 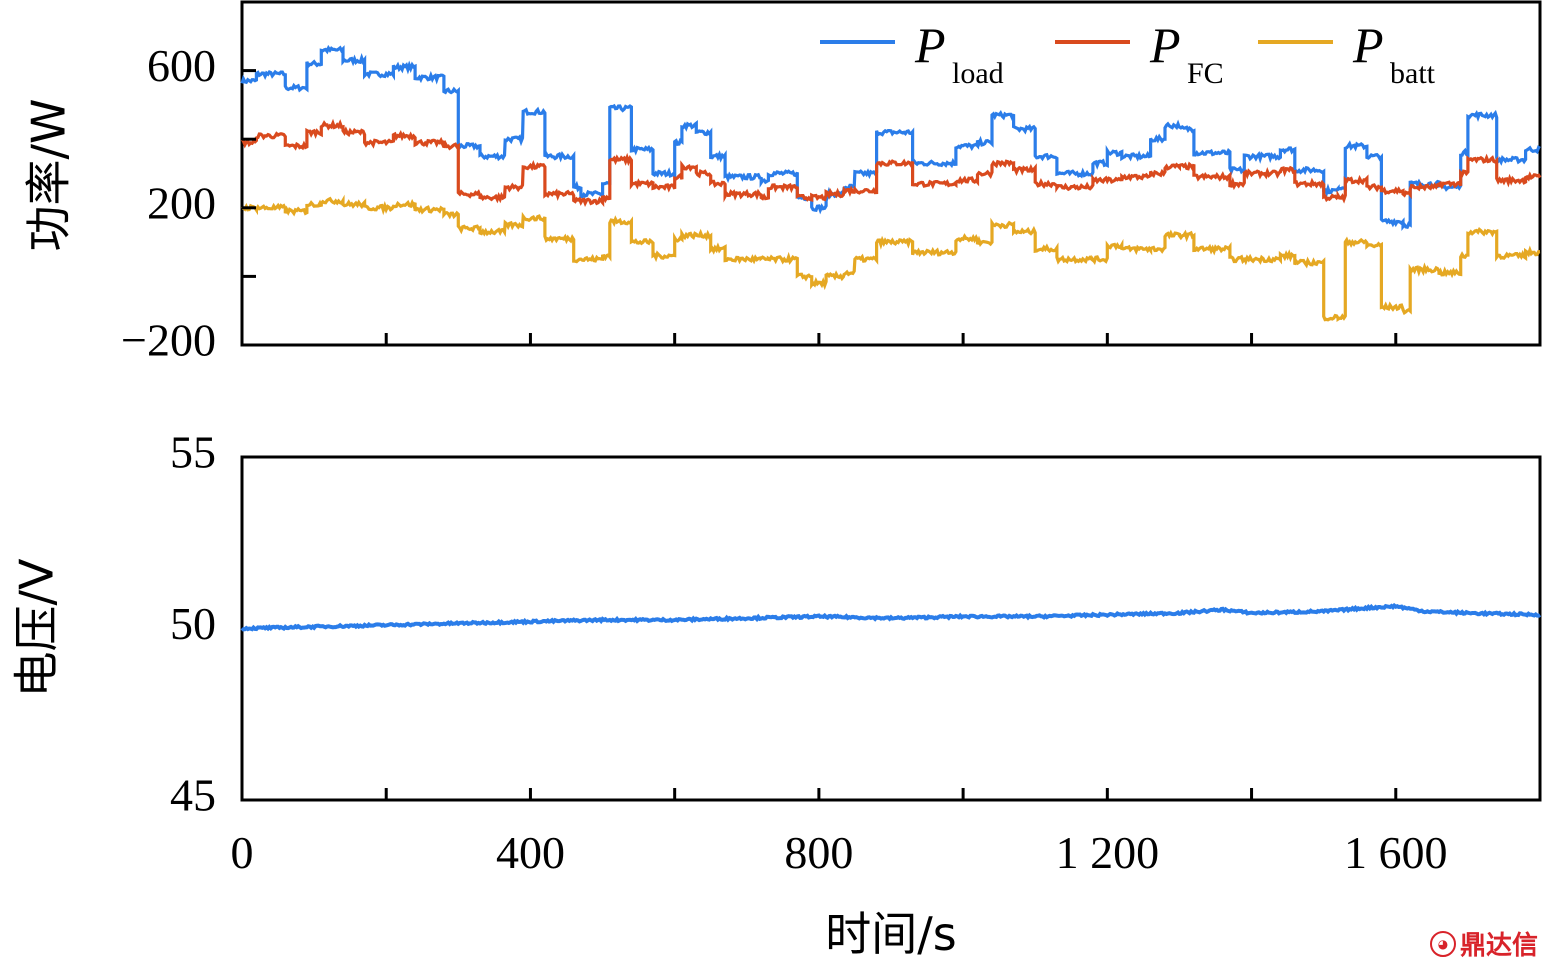 What do you see at coordinates (891, 163) in the screenshot?
I see `series-line-FC` at bounding box center [891, 163].